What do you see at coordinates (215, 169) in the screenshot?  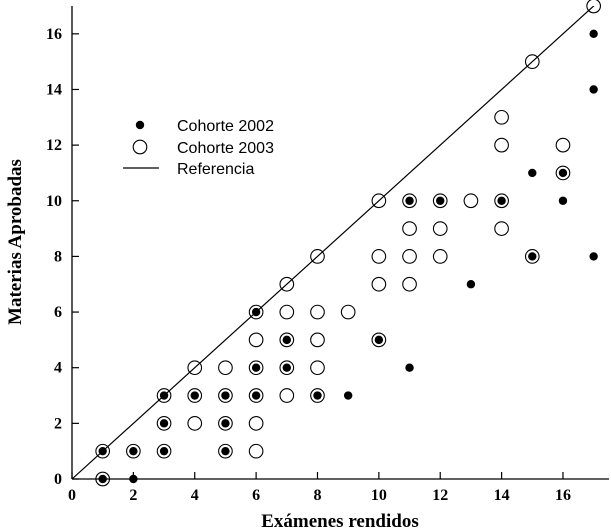 I see `legend-label-referencia: Referencia` at bounding box center [215, 169].